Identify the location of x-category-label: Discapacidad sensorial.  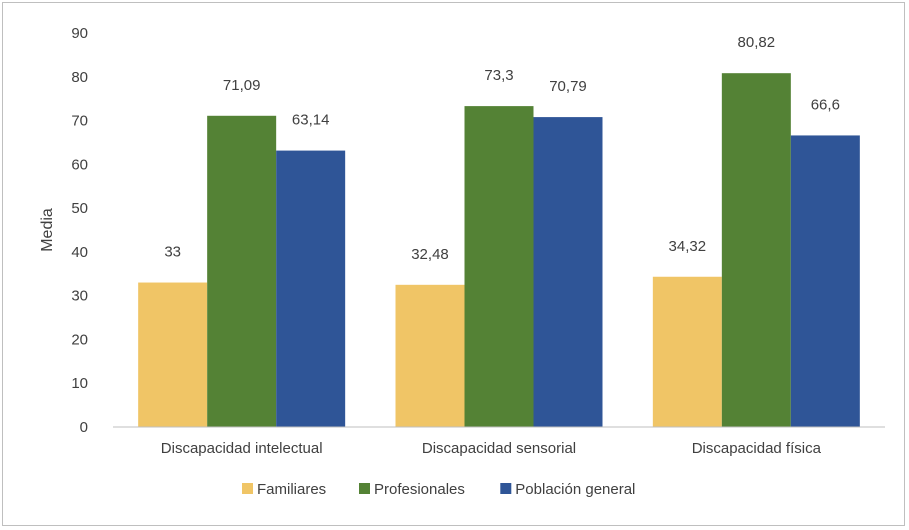
(499, 448).